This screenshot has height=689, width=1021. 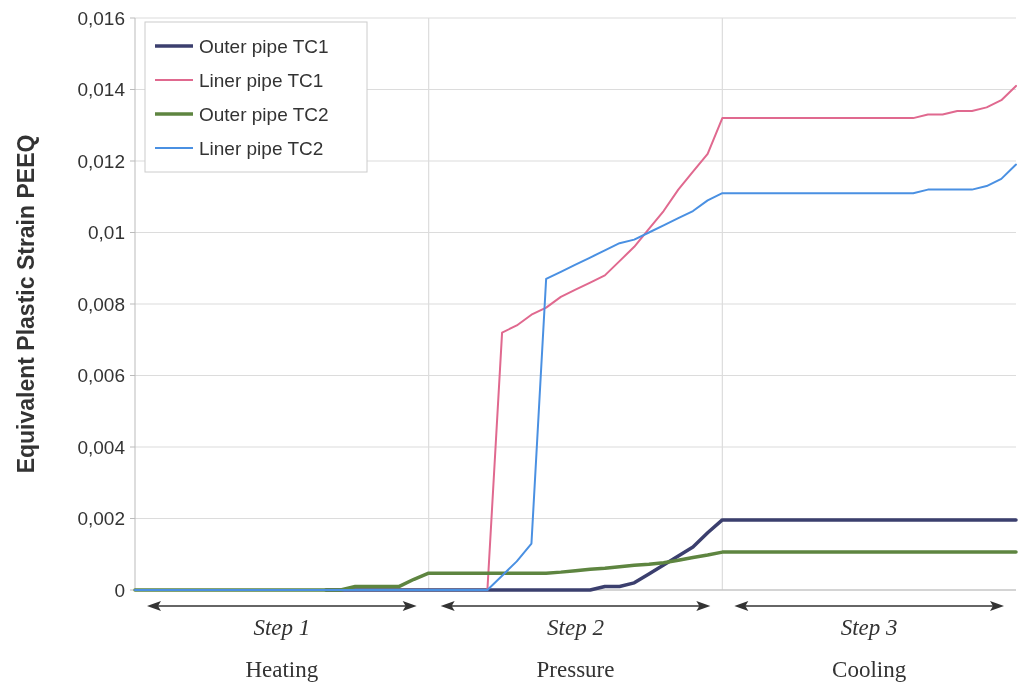 I want to click on text: Cooling, so click(x=869, y=669).